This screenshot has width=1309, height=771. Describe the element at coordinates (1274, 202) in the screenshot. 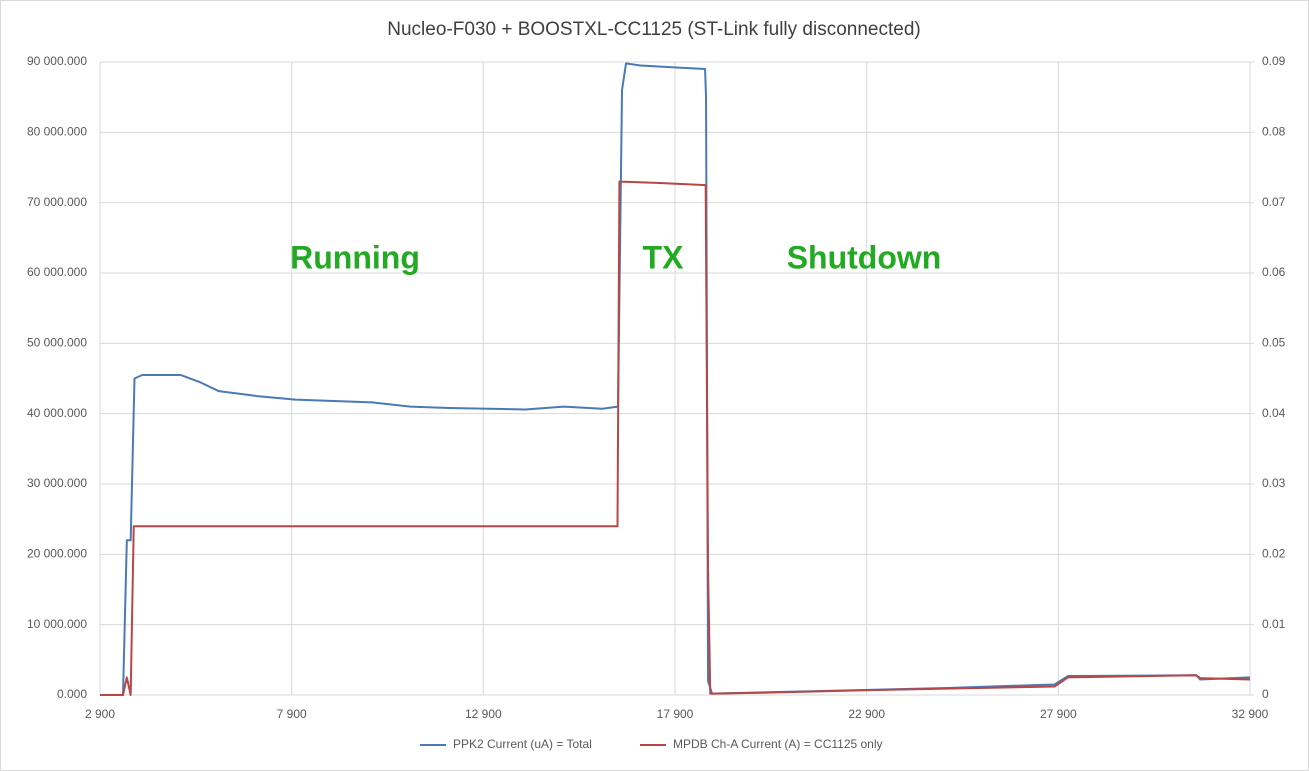

I see `y2-tick-label: 0.07` at that location.